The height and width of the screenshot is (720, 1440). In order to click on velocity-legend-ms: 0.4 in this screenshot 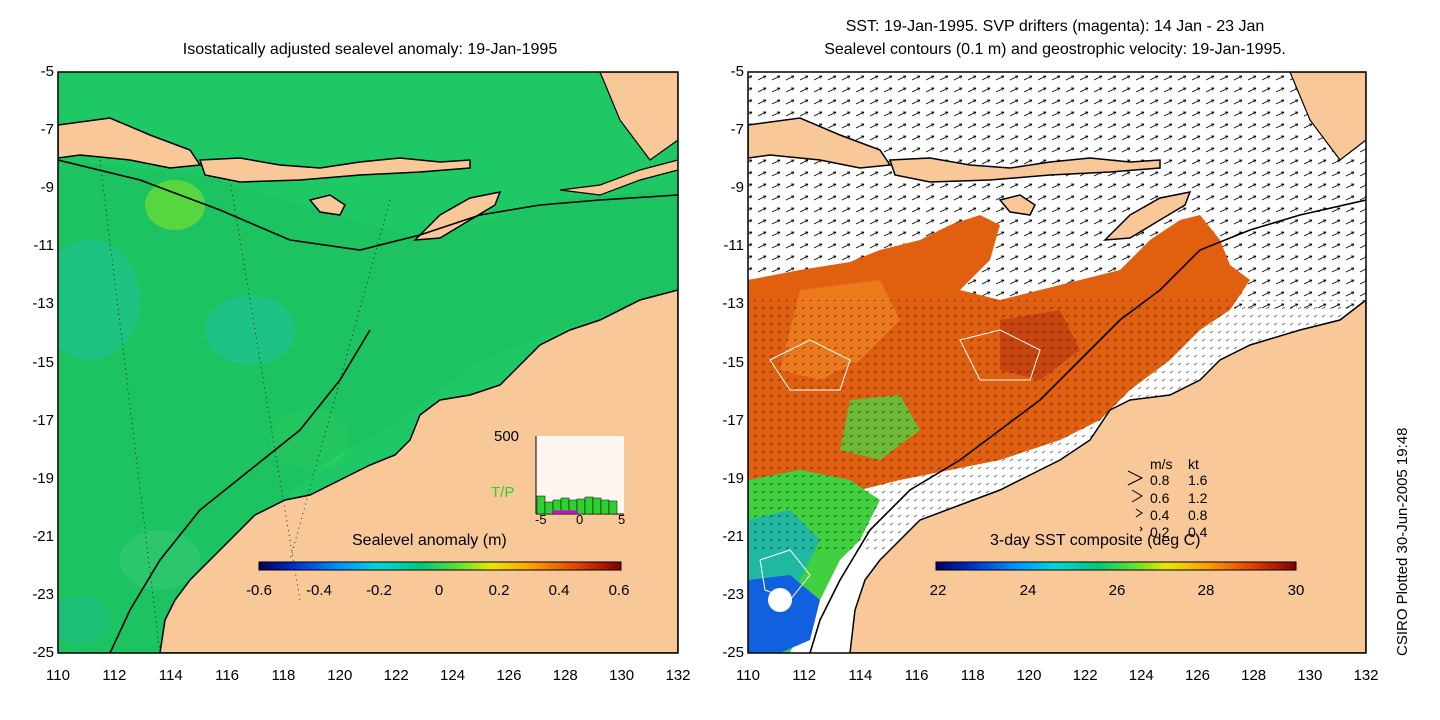, I will do `click(1160, 515)`.